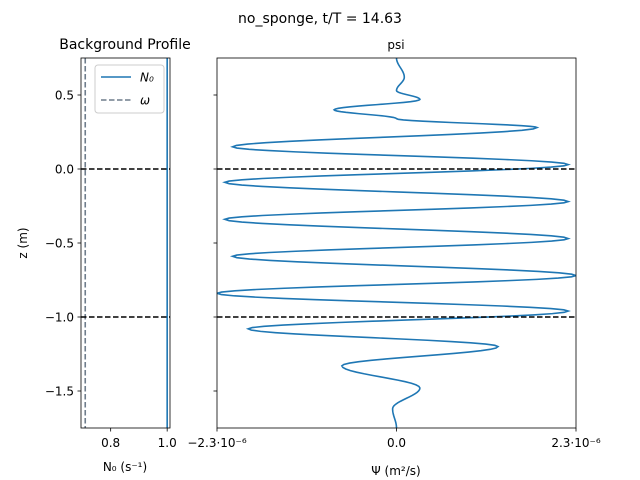  What do you see at coordinates (125, 45) in the screenshot?
I see `left-panel-title: Background Profile` at bounding box center [125, 45].